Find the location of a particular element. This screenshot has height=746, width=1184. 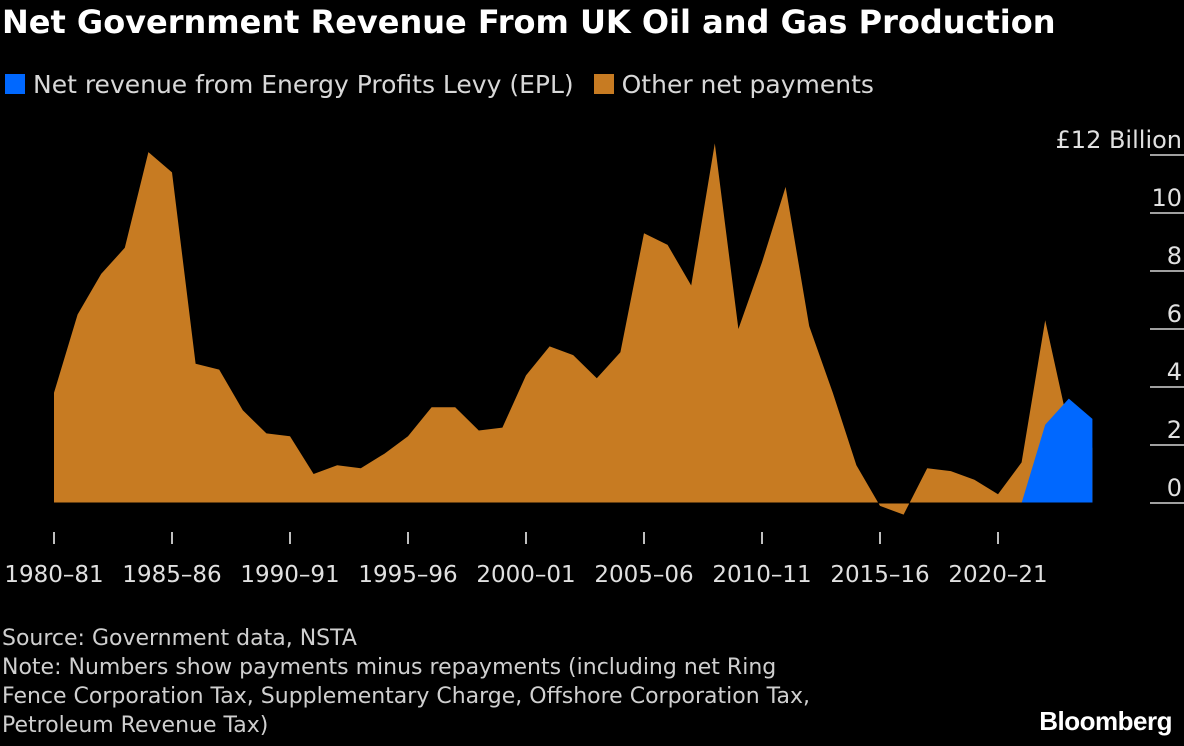

legend-swatch-epl is located at coordinates (15, 84).